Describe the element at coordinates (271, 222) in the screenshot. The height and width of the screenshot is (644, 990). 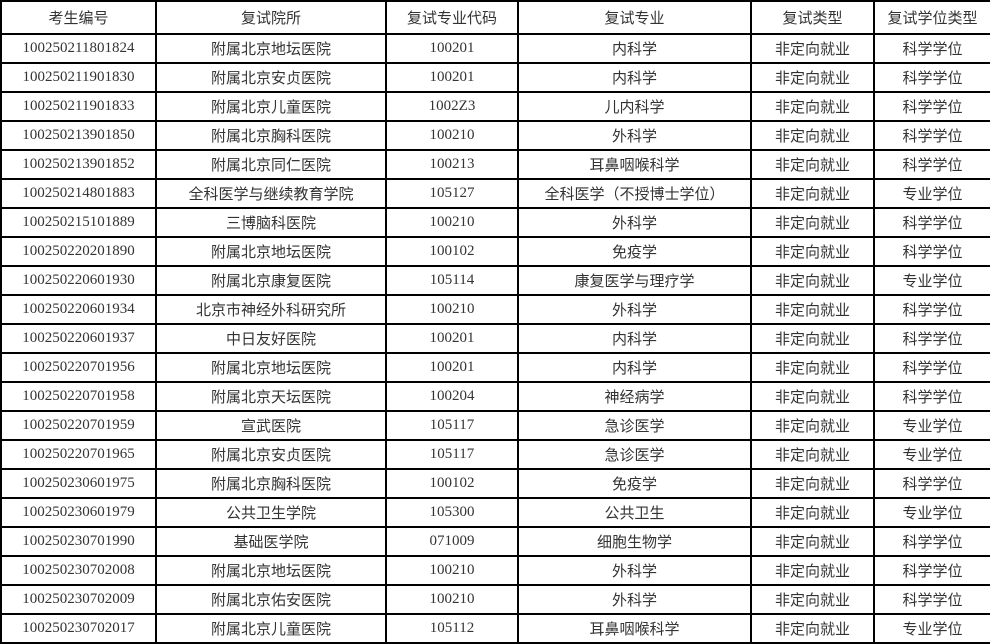
I see `cell-institution: 三博脑科医院` at that location.